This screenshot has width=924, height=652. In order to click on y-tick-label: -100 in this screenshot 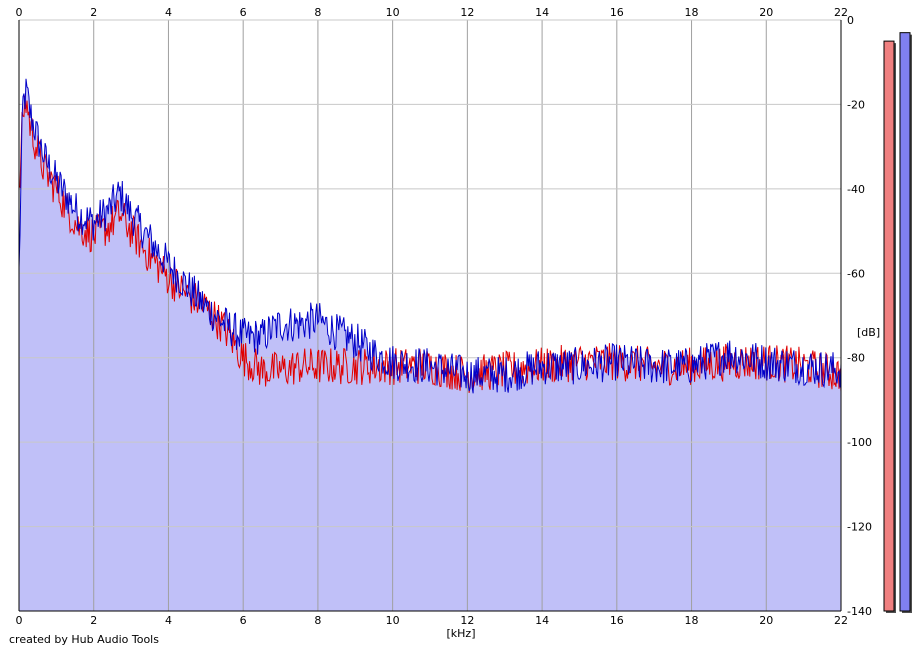, I will do `click(859, 442)`.